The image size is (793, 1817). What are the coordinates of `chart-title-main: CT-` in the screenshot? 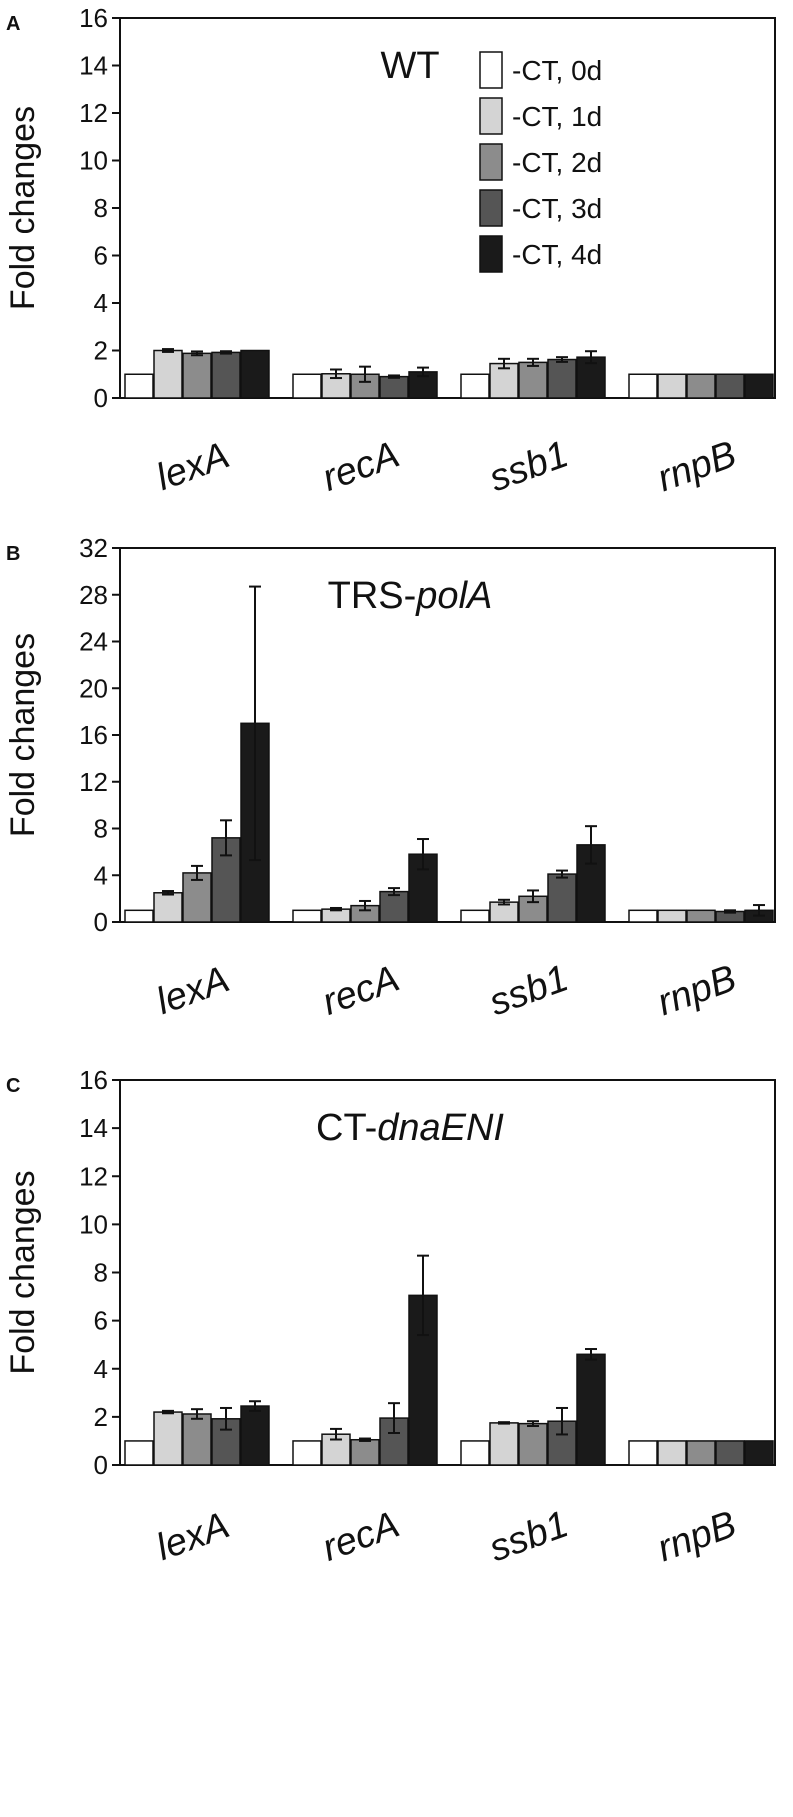 It's located at (346, 1128).